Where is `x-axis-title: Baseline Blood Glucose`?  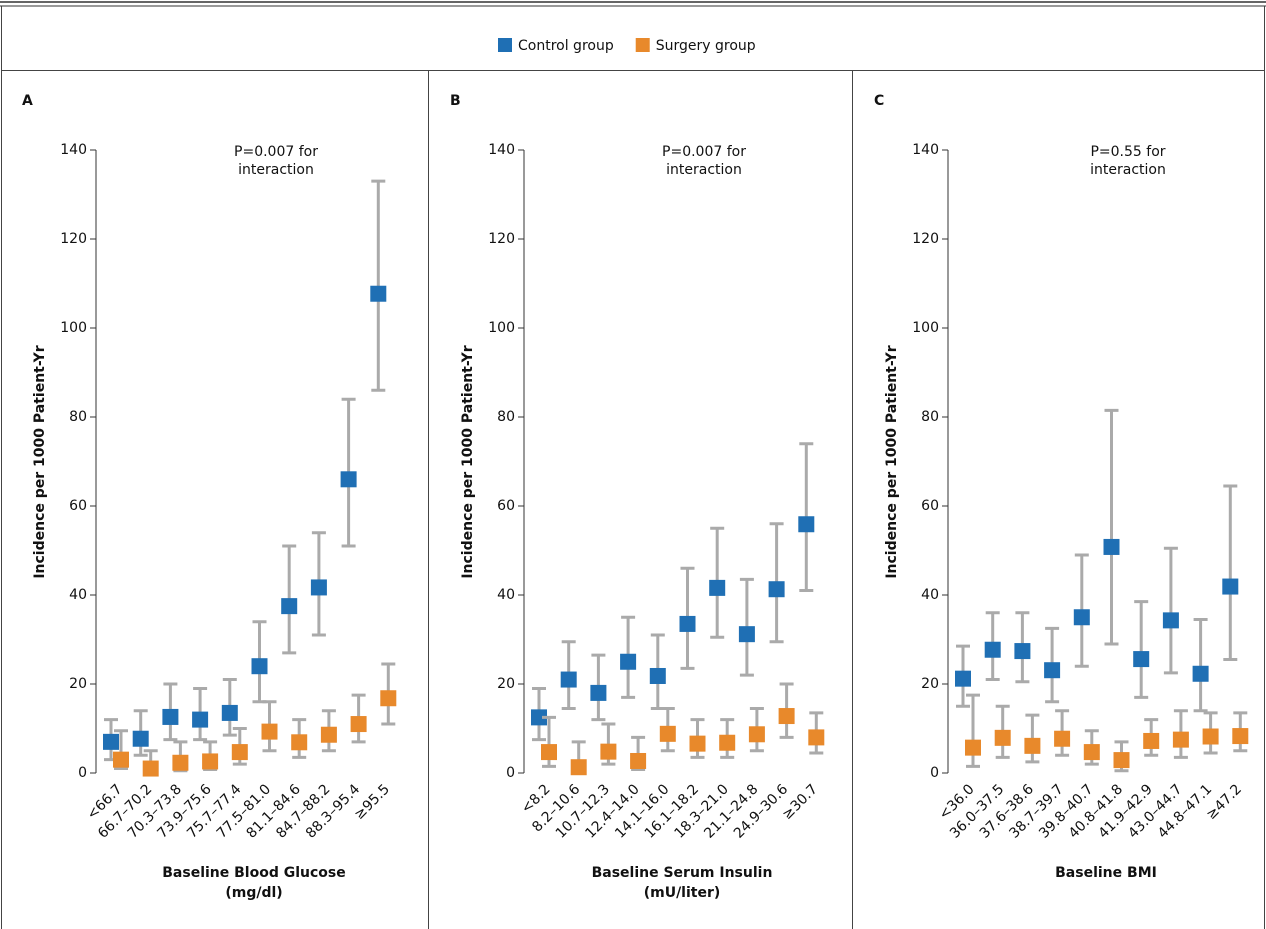 x-axis-title: Baseline Blood Glucose is located at coordinates (253, 873).